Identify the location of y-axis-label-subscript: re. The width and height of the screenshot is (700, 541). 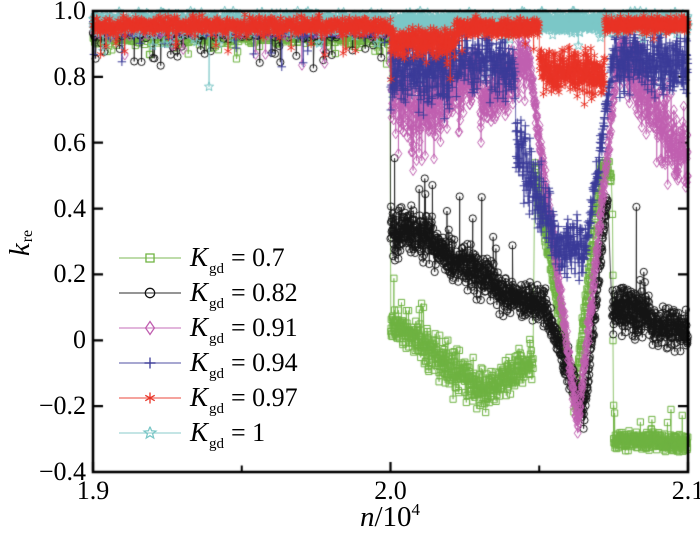
(27, 236).